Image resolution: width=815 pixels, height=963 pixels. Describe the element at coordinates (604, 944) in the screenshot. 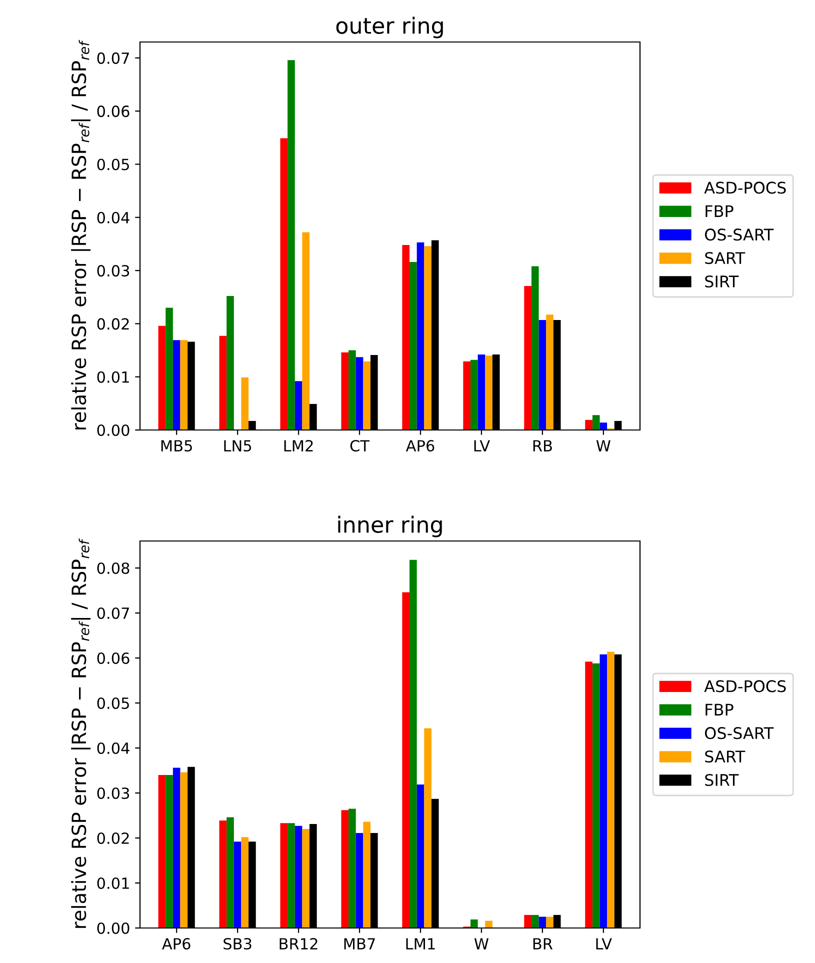

I see `x-tick-label: LV` at that location.